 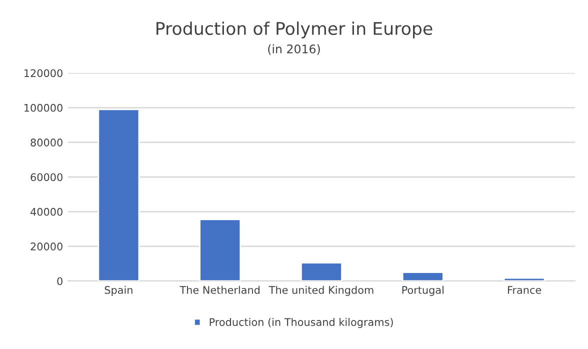 What do you see at coordinates (525, 290) in the screenshot?
I see `x-tick-label: France` at bounding box center [525, 290].